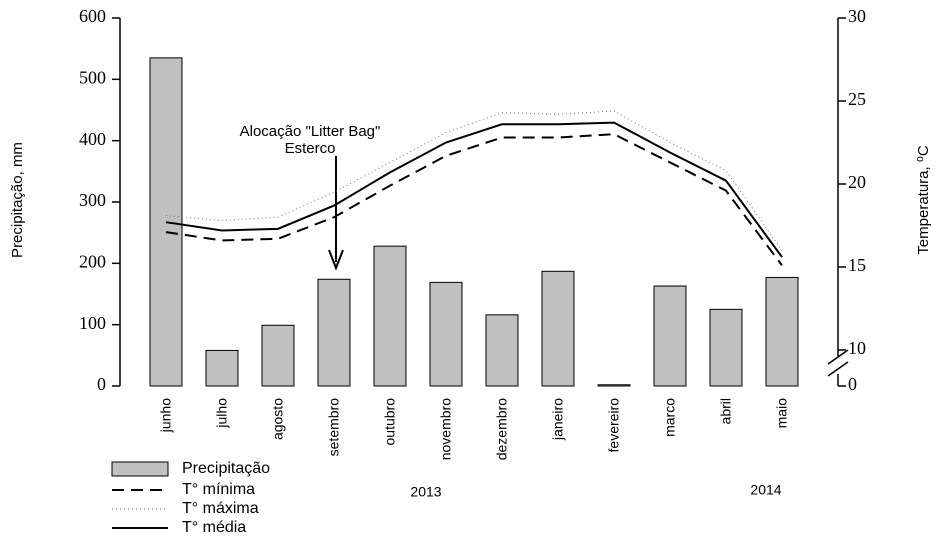 Image resolution: width=942 pixels, height=538 pixels. I want to click on legend-label: T° mínima, so click(218, 489).